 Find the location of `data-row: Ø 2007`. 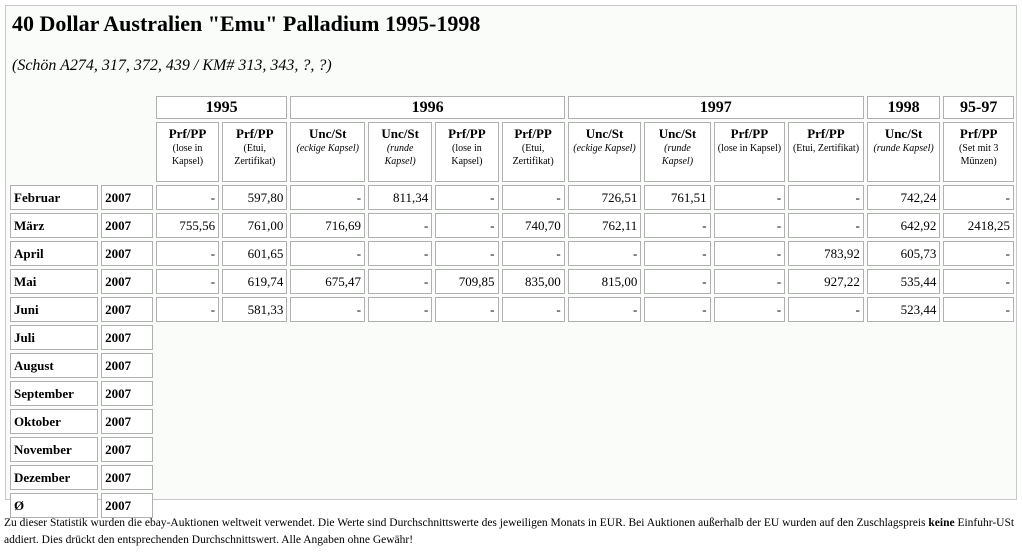

data-row: Ø 2007 is located at coordinates (512, 505).